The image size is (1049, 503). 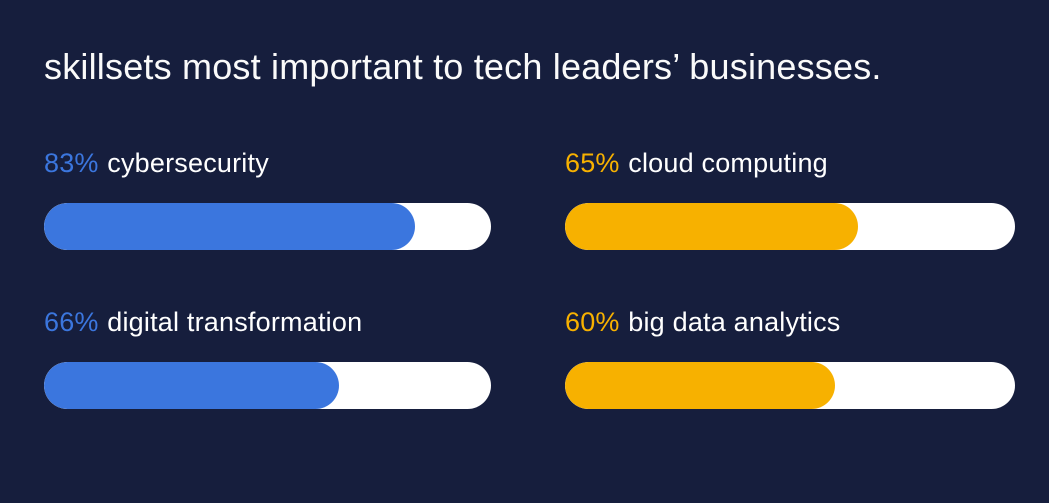 I want to click on bar-percent: 65%, so click(x=592, y=163).